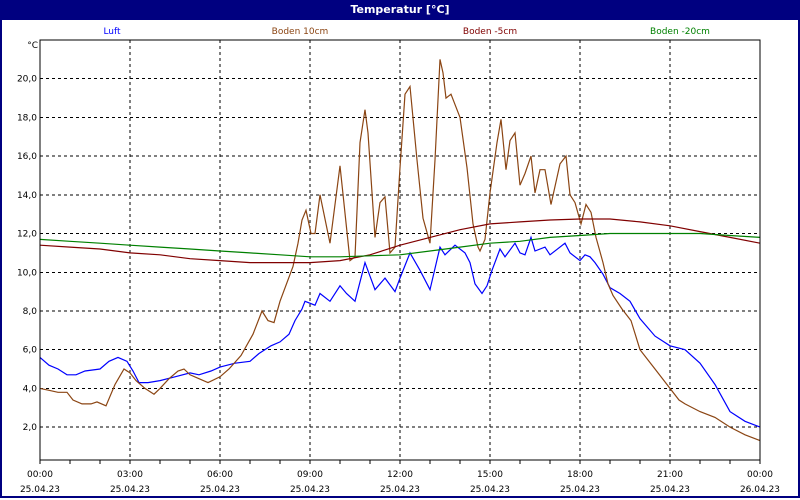 This screenshot has height=500, width=800. Describe the element at coordinates (490, 32) in the screenshot. I see `legend-entry: Boden -5cm` at that location.